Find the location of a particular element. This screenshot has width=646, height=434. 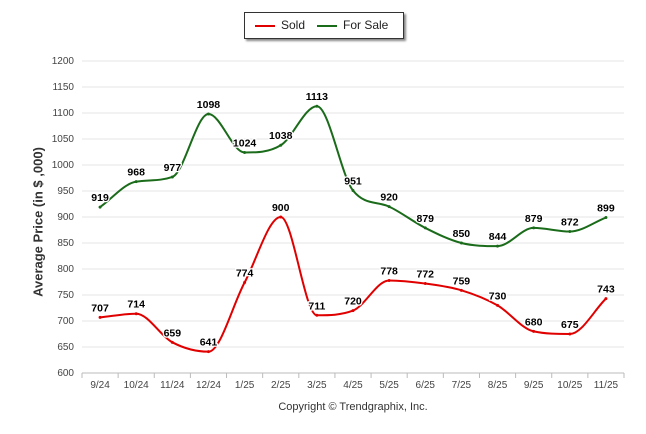

y-tick-label: 700 is located at coordinates (65, 321).